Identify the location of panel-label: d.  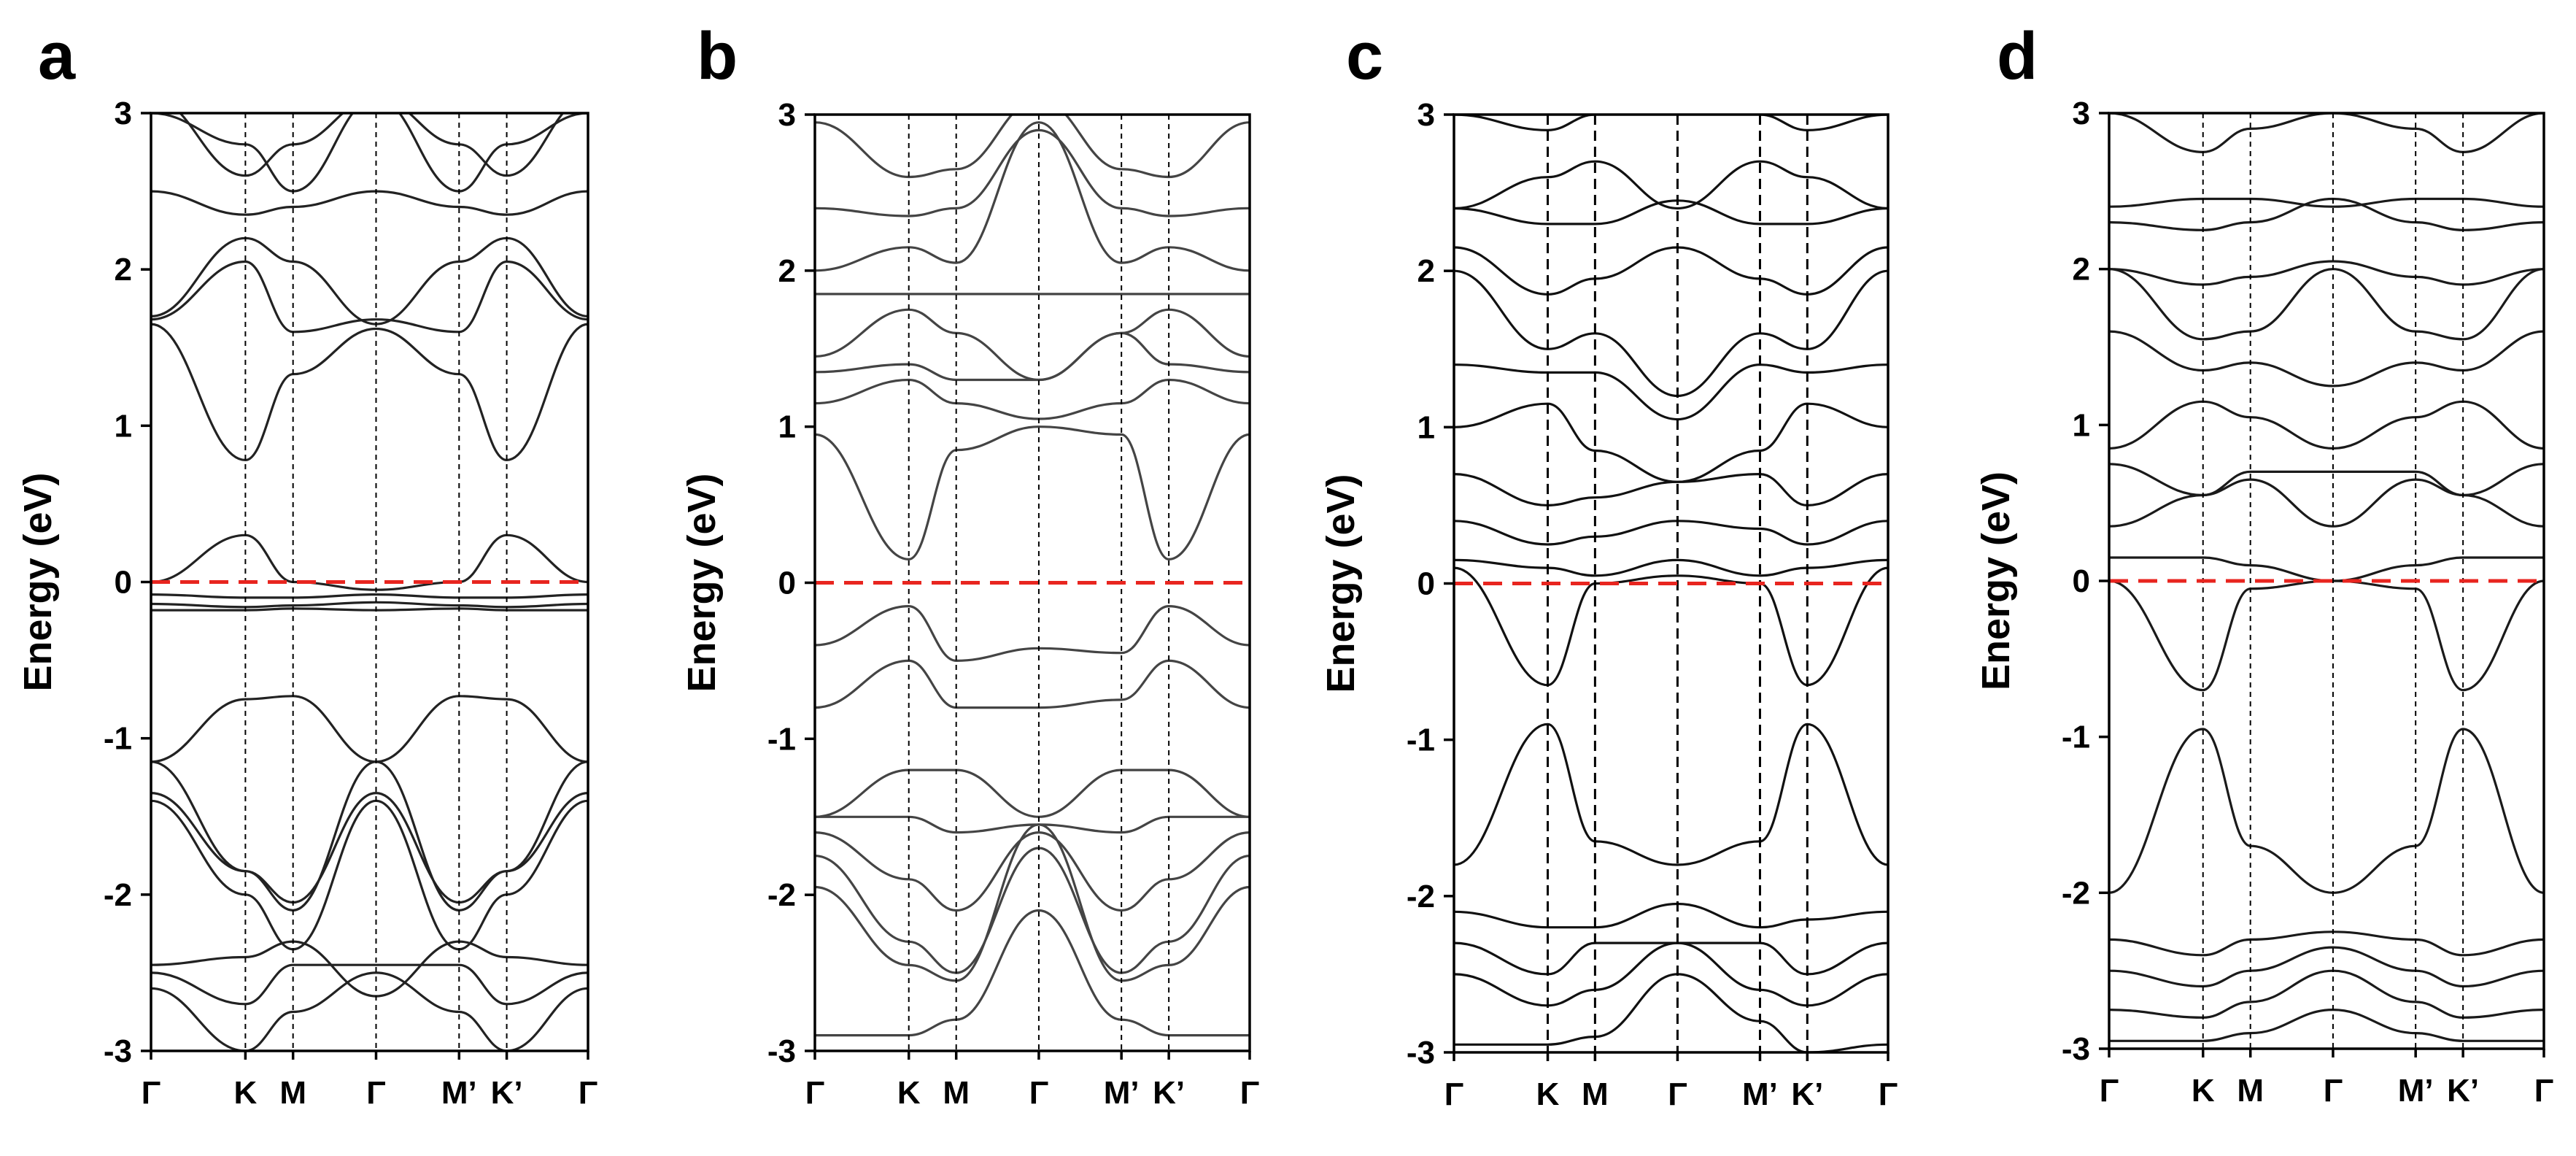
(2017, 56).